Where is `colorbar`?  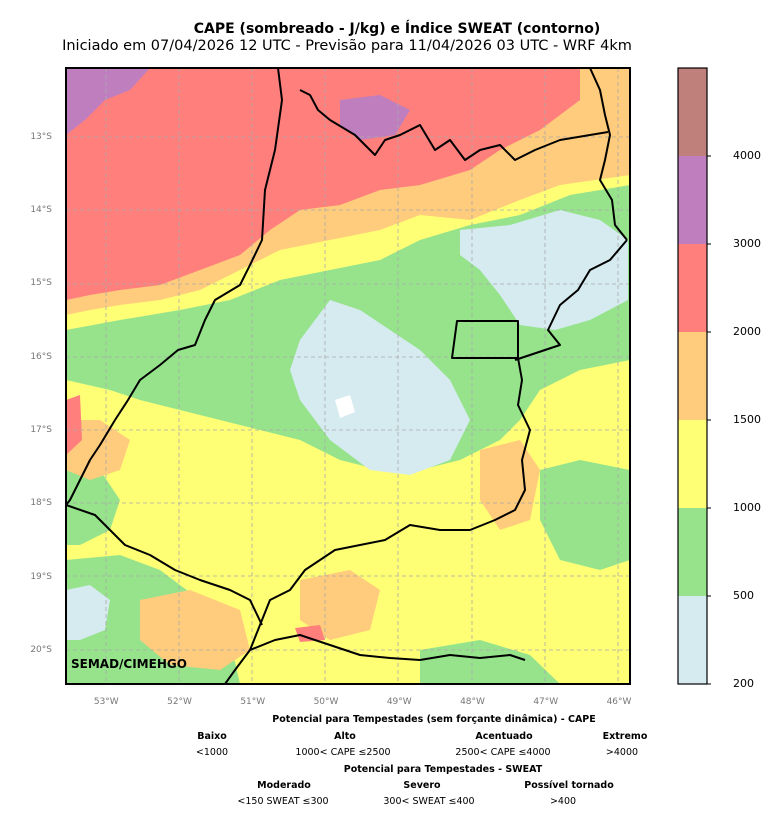
colorbar is located at coordinates (694, 376).